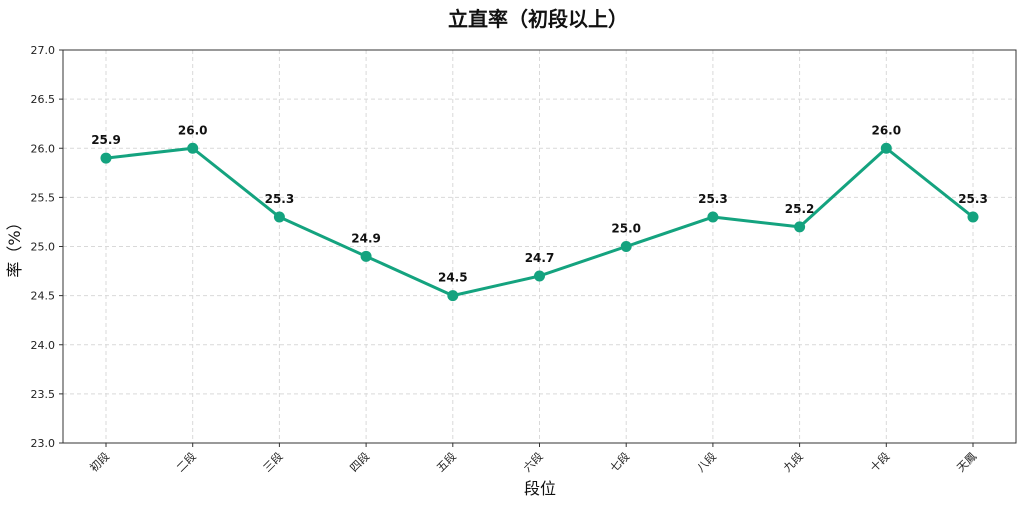 This screenshot has height=508, width=1024. Describe the element at coordinates (43, 99) in the screenshot. I see `y-tick-label: 26.5` at that location.